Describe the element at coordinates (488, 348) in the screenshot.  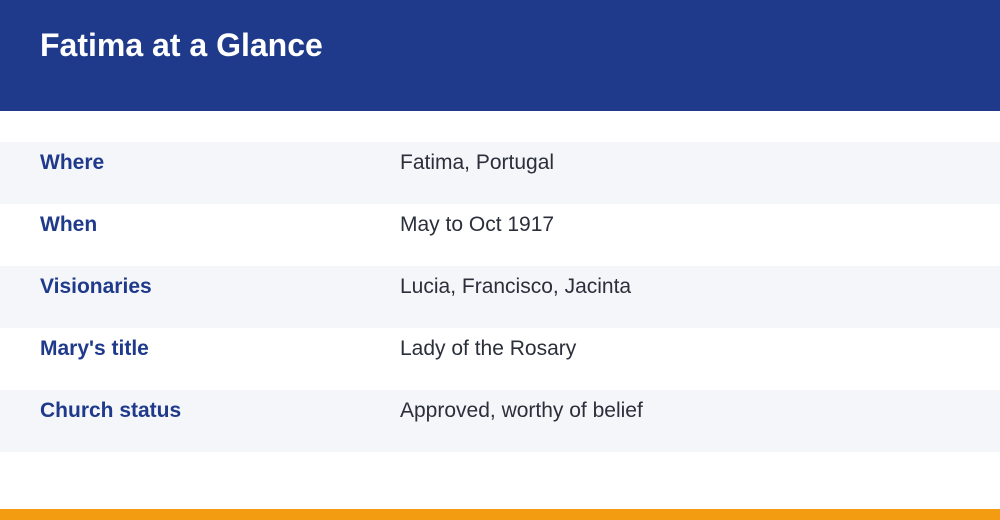
I see `value: Lady of the Rosary` at that location.